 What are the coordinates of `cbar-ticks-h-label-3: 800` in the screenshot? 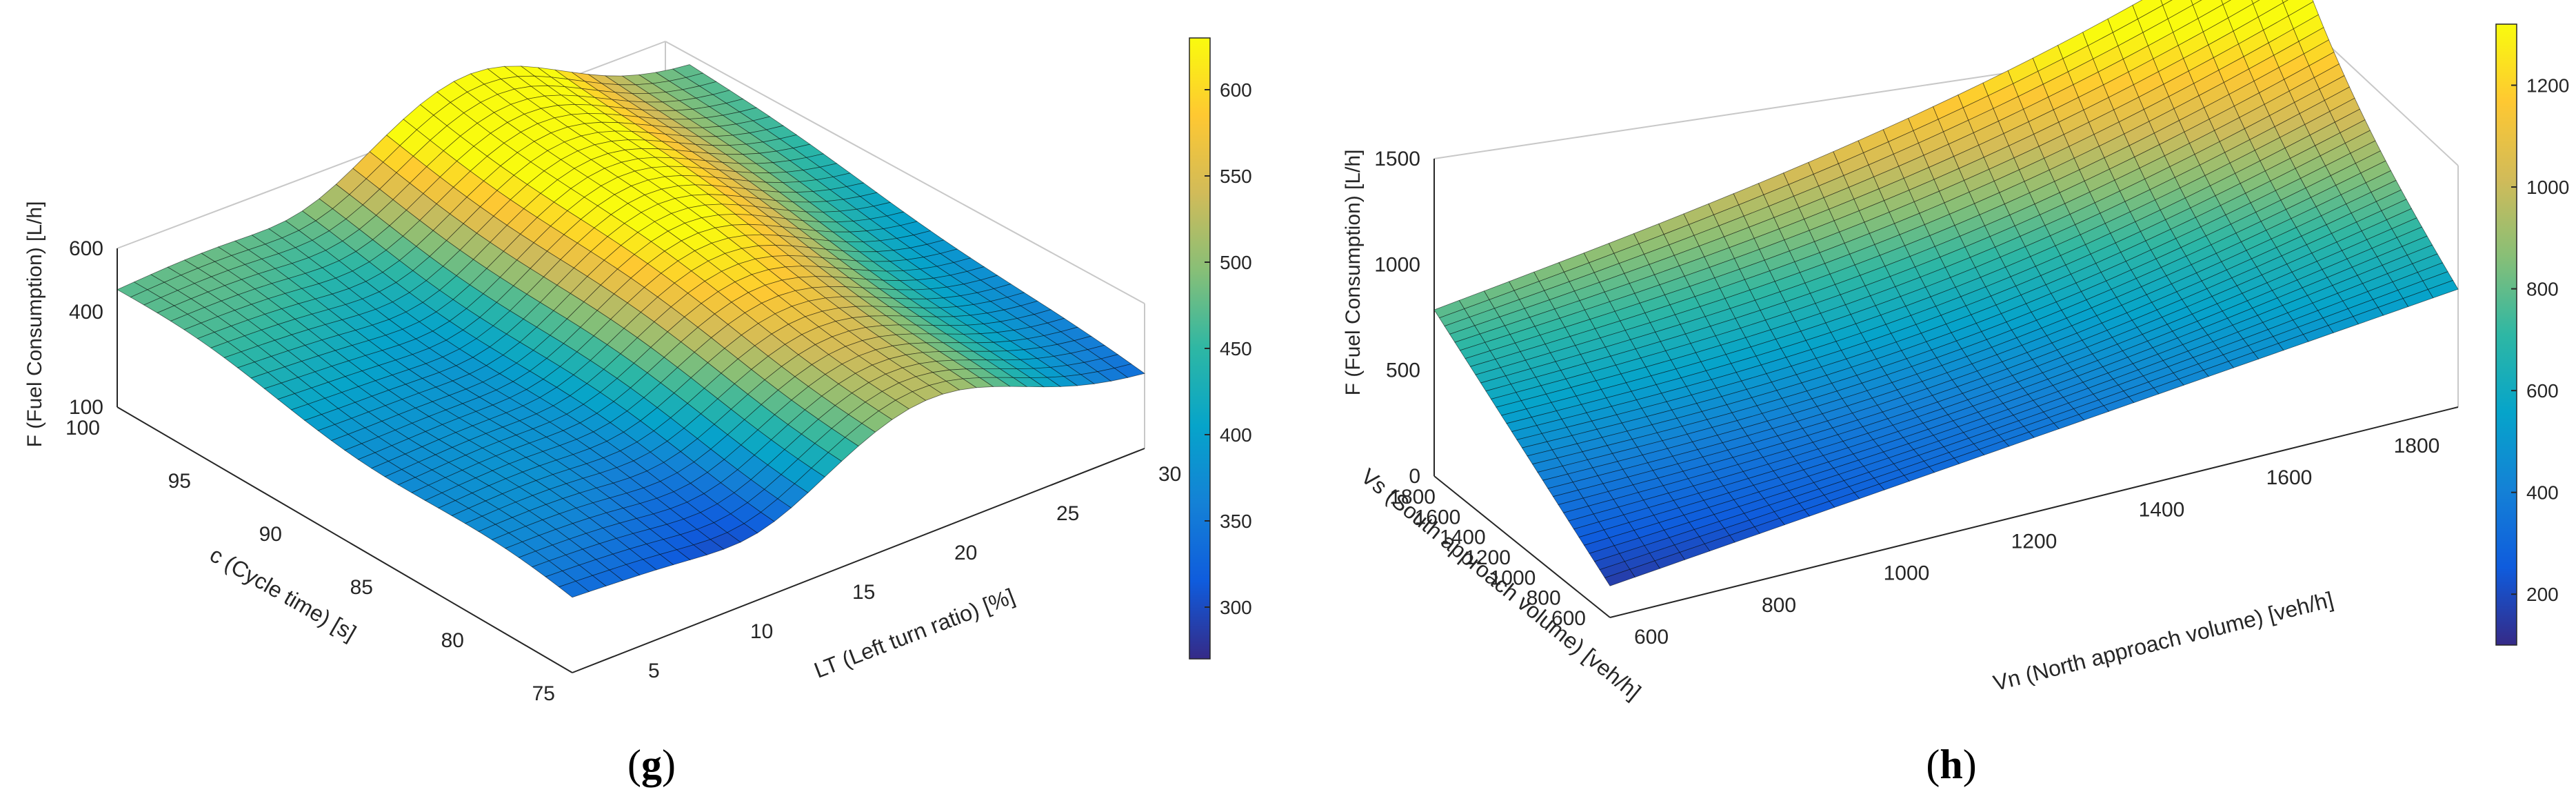 It's located at (2542, 289).